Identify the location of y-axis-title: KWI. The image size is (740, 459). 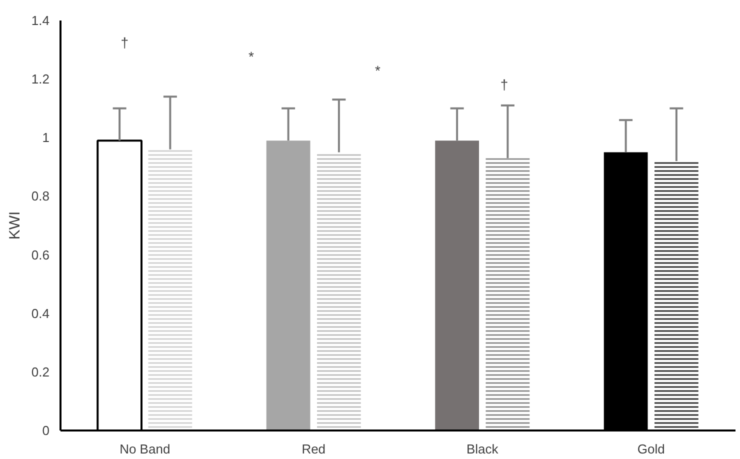
(15, 225).